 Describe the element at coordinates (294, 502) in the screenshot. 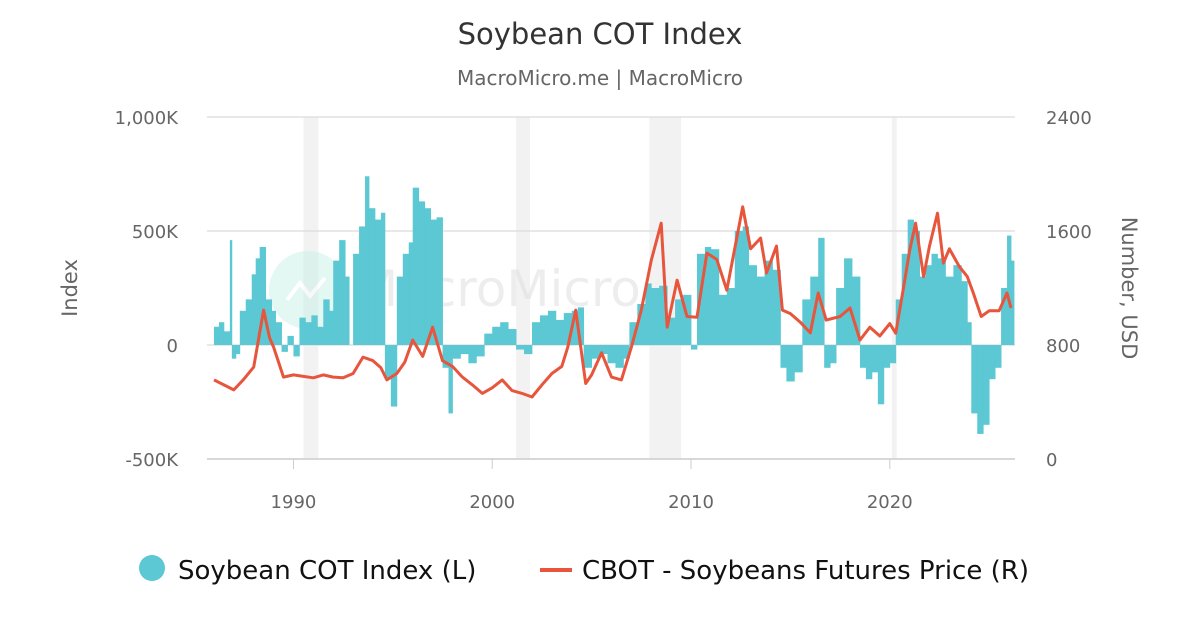

I see `x-tick-label: 1990` at that location.